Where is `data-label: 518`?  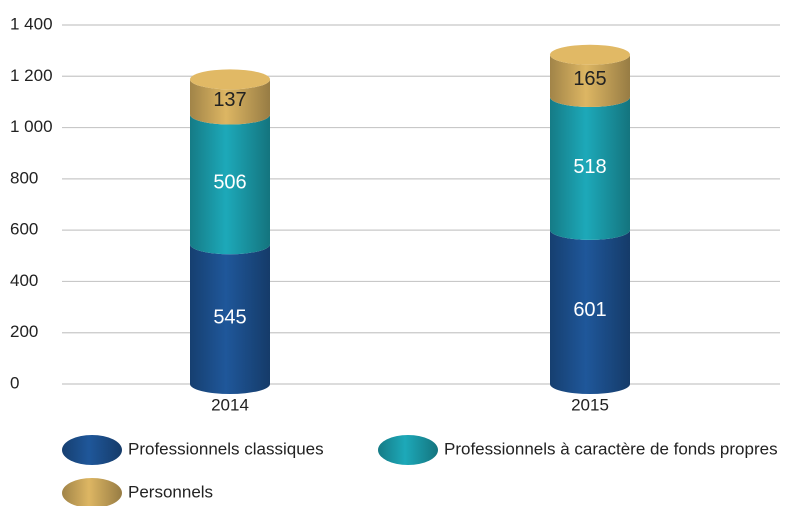
data-label: 518 is located at coordinates (589, 167).